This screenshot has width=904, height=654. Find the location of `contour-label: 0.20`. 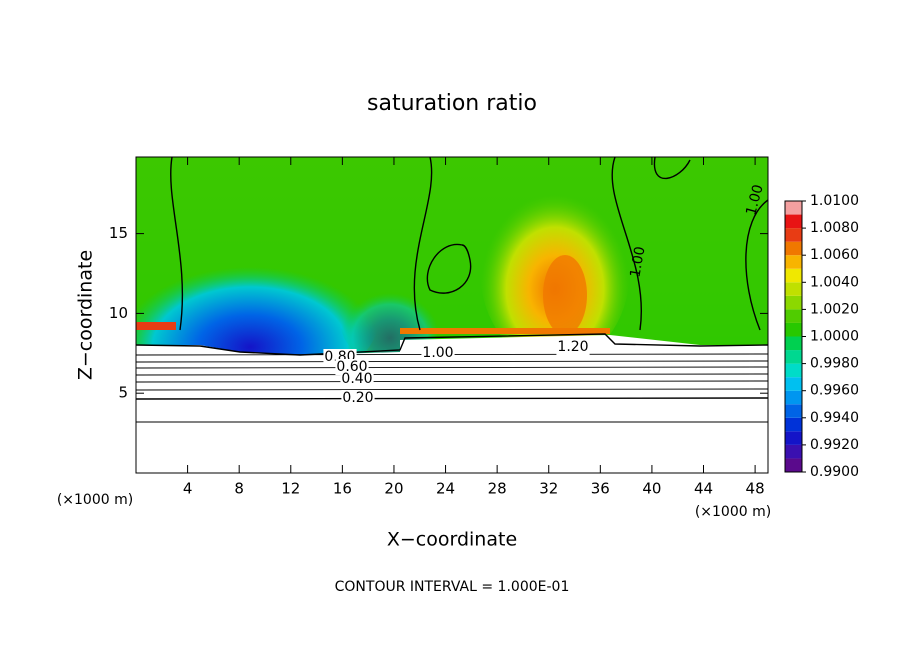

contour-label: 0.20 is located at coordinates (357, 398).